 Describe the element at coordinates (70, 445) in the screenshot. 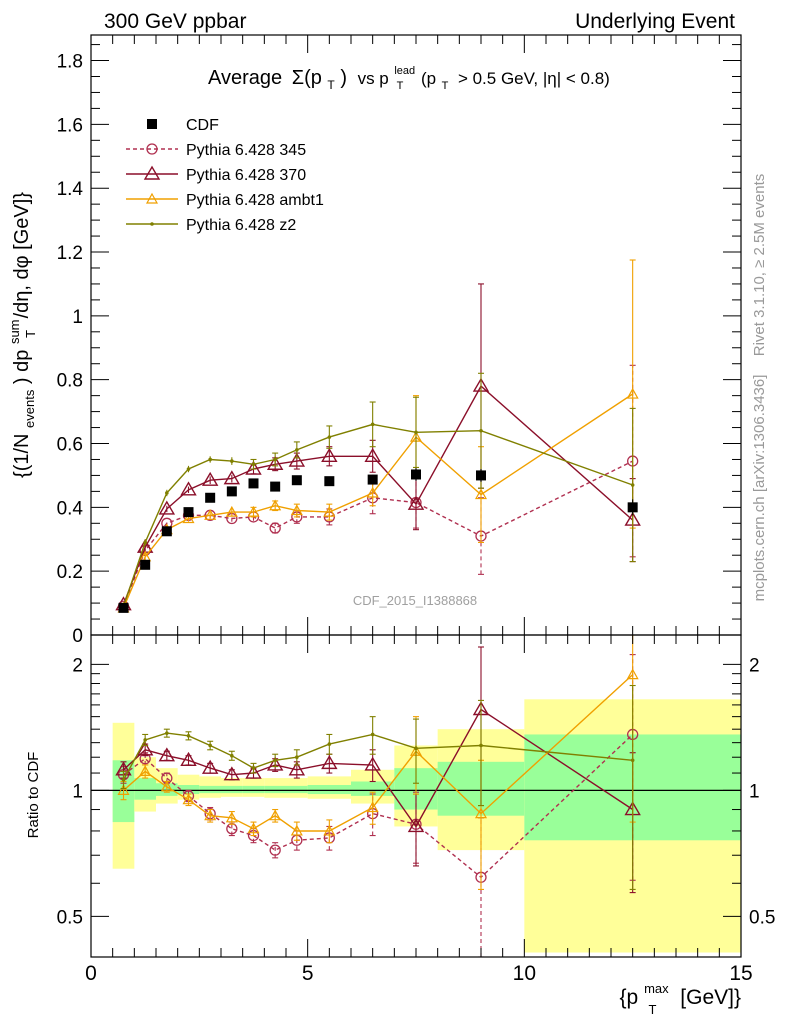

I see `y-tick-label: 0.6` at that location.